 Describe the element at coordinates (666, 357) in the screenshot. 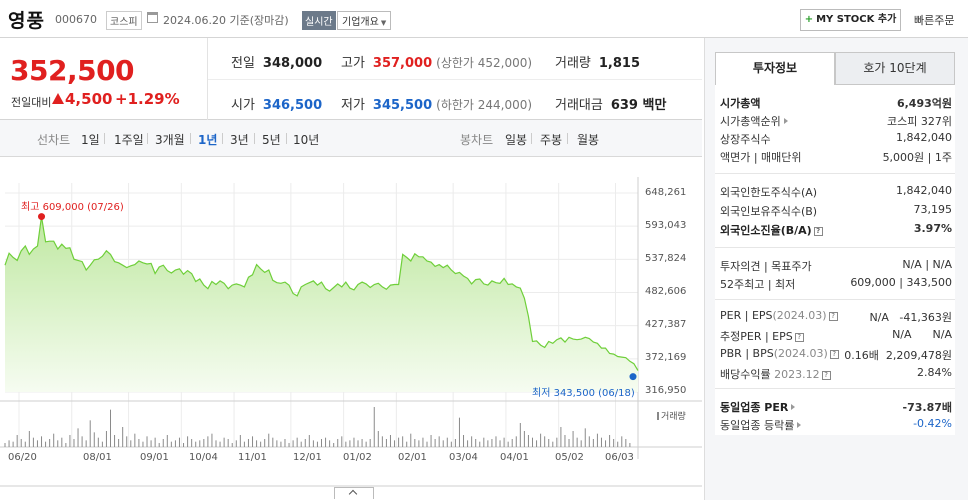

I see `y-tick-label: 372,169` at that location.